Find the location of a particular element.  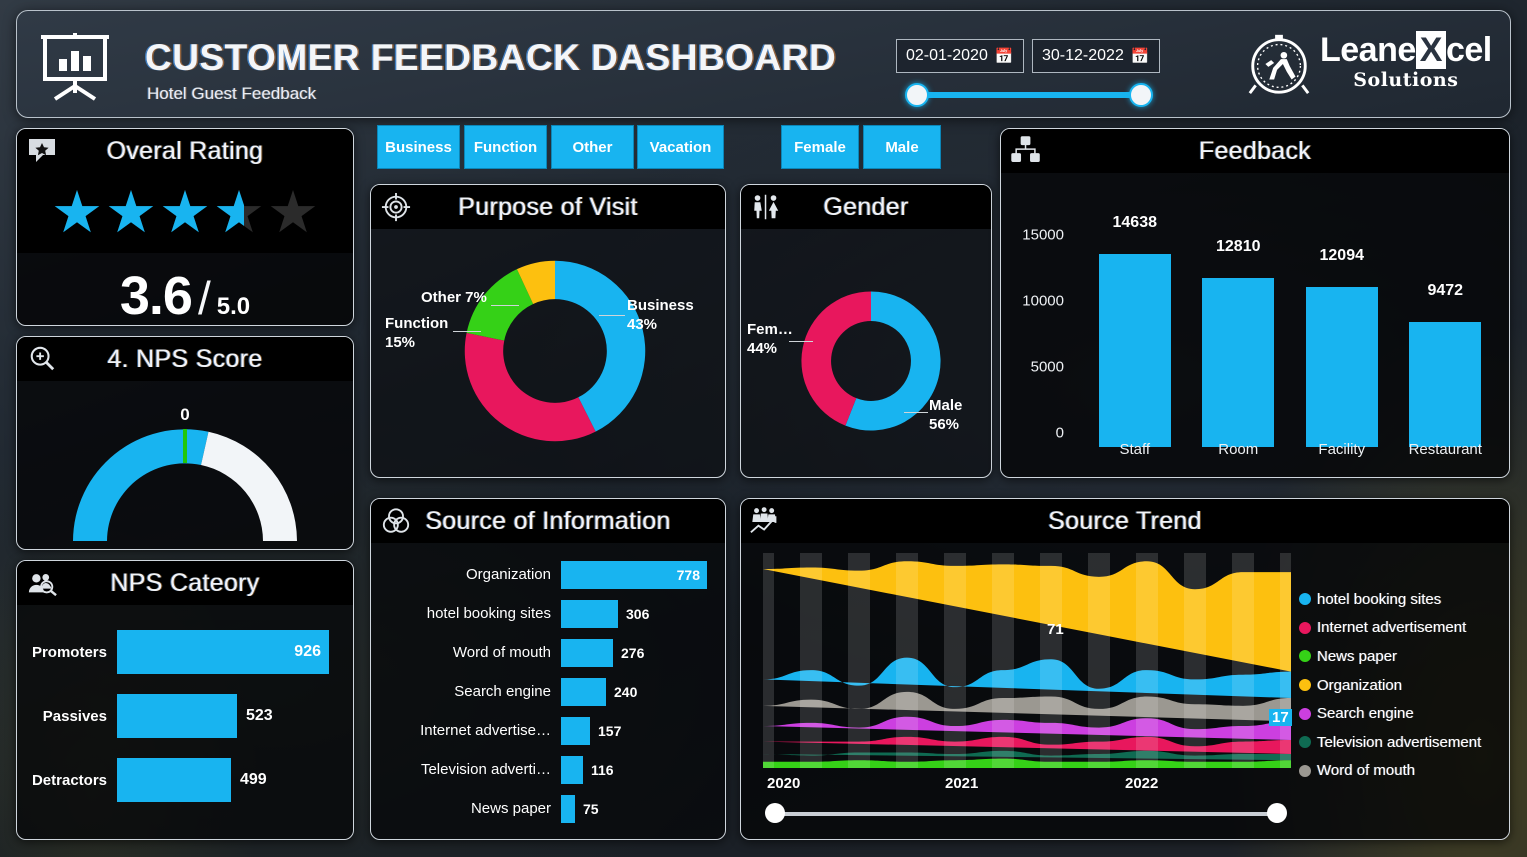

feedback-category-label: Staff is located at coordinates (1135, 449).